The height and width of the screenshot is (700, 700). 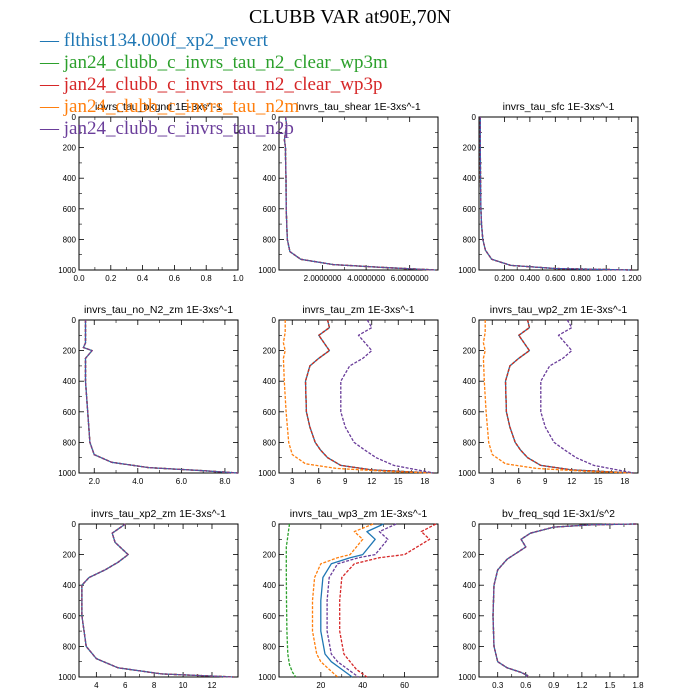 I want to click on x-tick-label: 1.5, so click(x=610, y=685).